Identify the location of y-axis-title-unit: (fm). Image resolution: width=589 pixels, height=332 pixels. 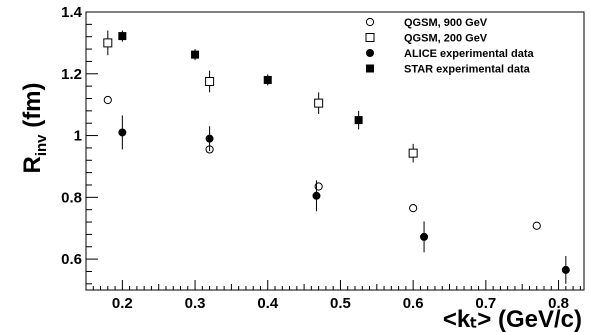
(32, 108).